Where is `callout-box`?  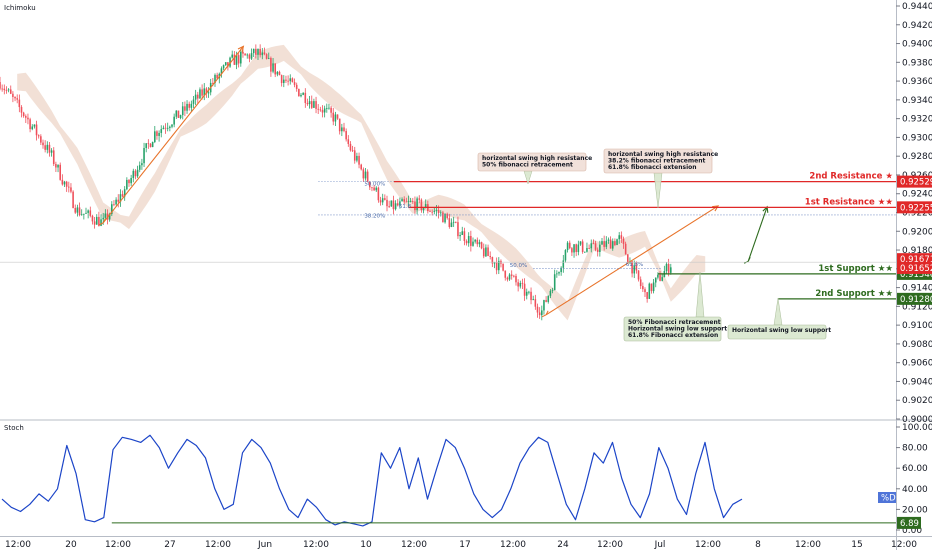 callout-box is located at coordinates (532, 162).